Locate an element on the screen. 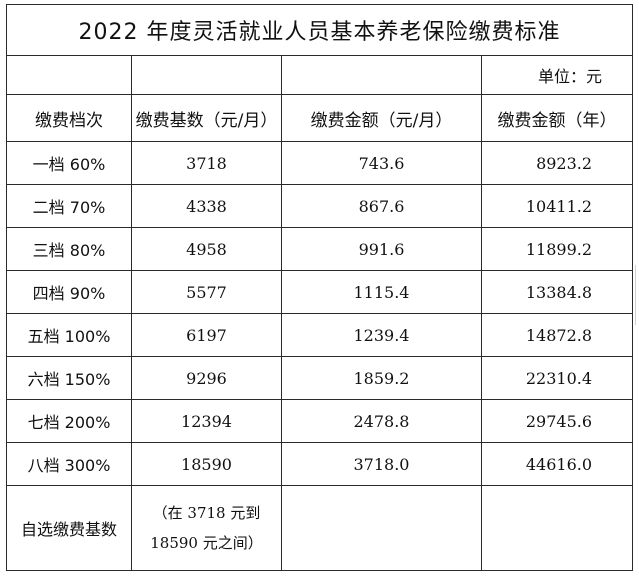  monthly-cell: 743.6 is located at coordinates (381, 163).